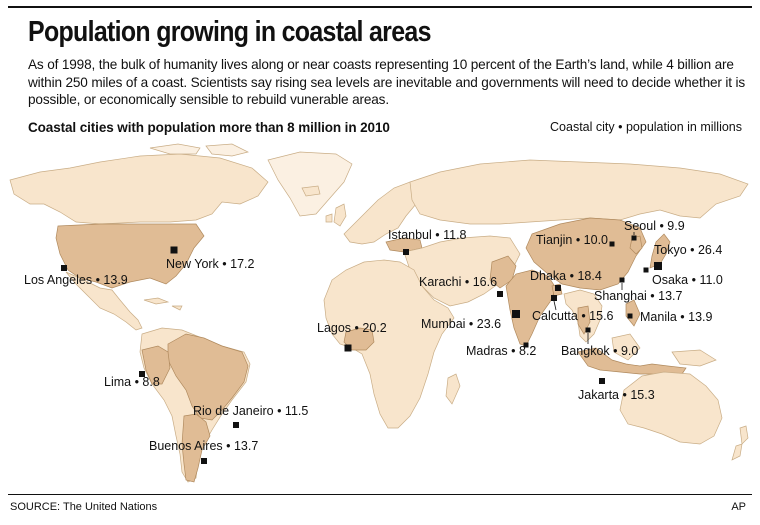  What do you see at coordinates (658, 266) in the screenshot?
I see `city-marker-tokyo` at bounding box center [658, 266].